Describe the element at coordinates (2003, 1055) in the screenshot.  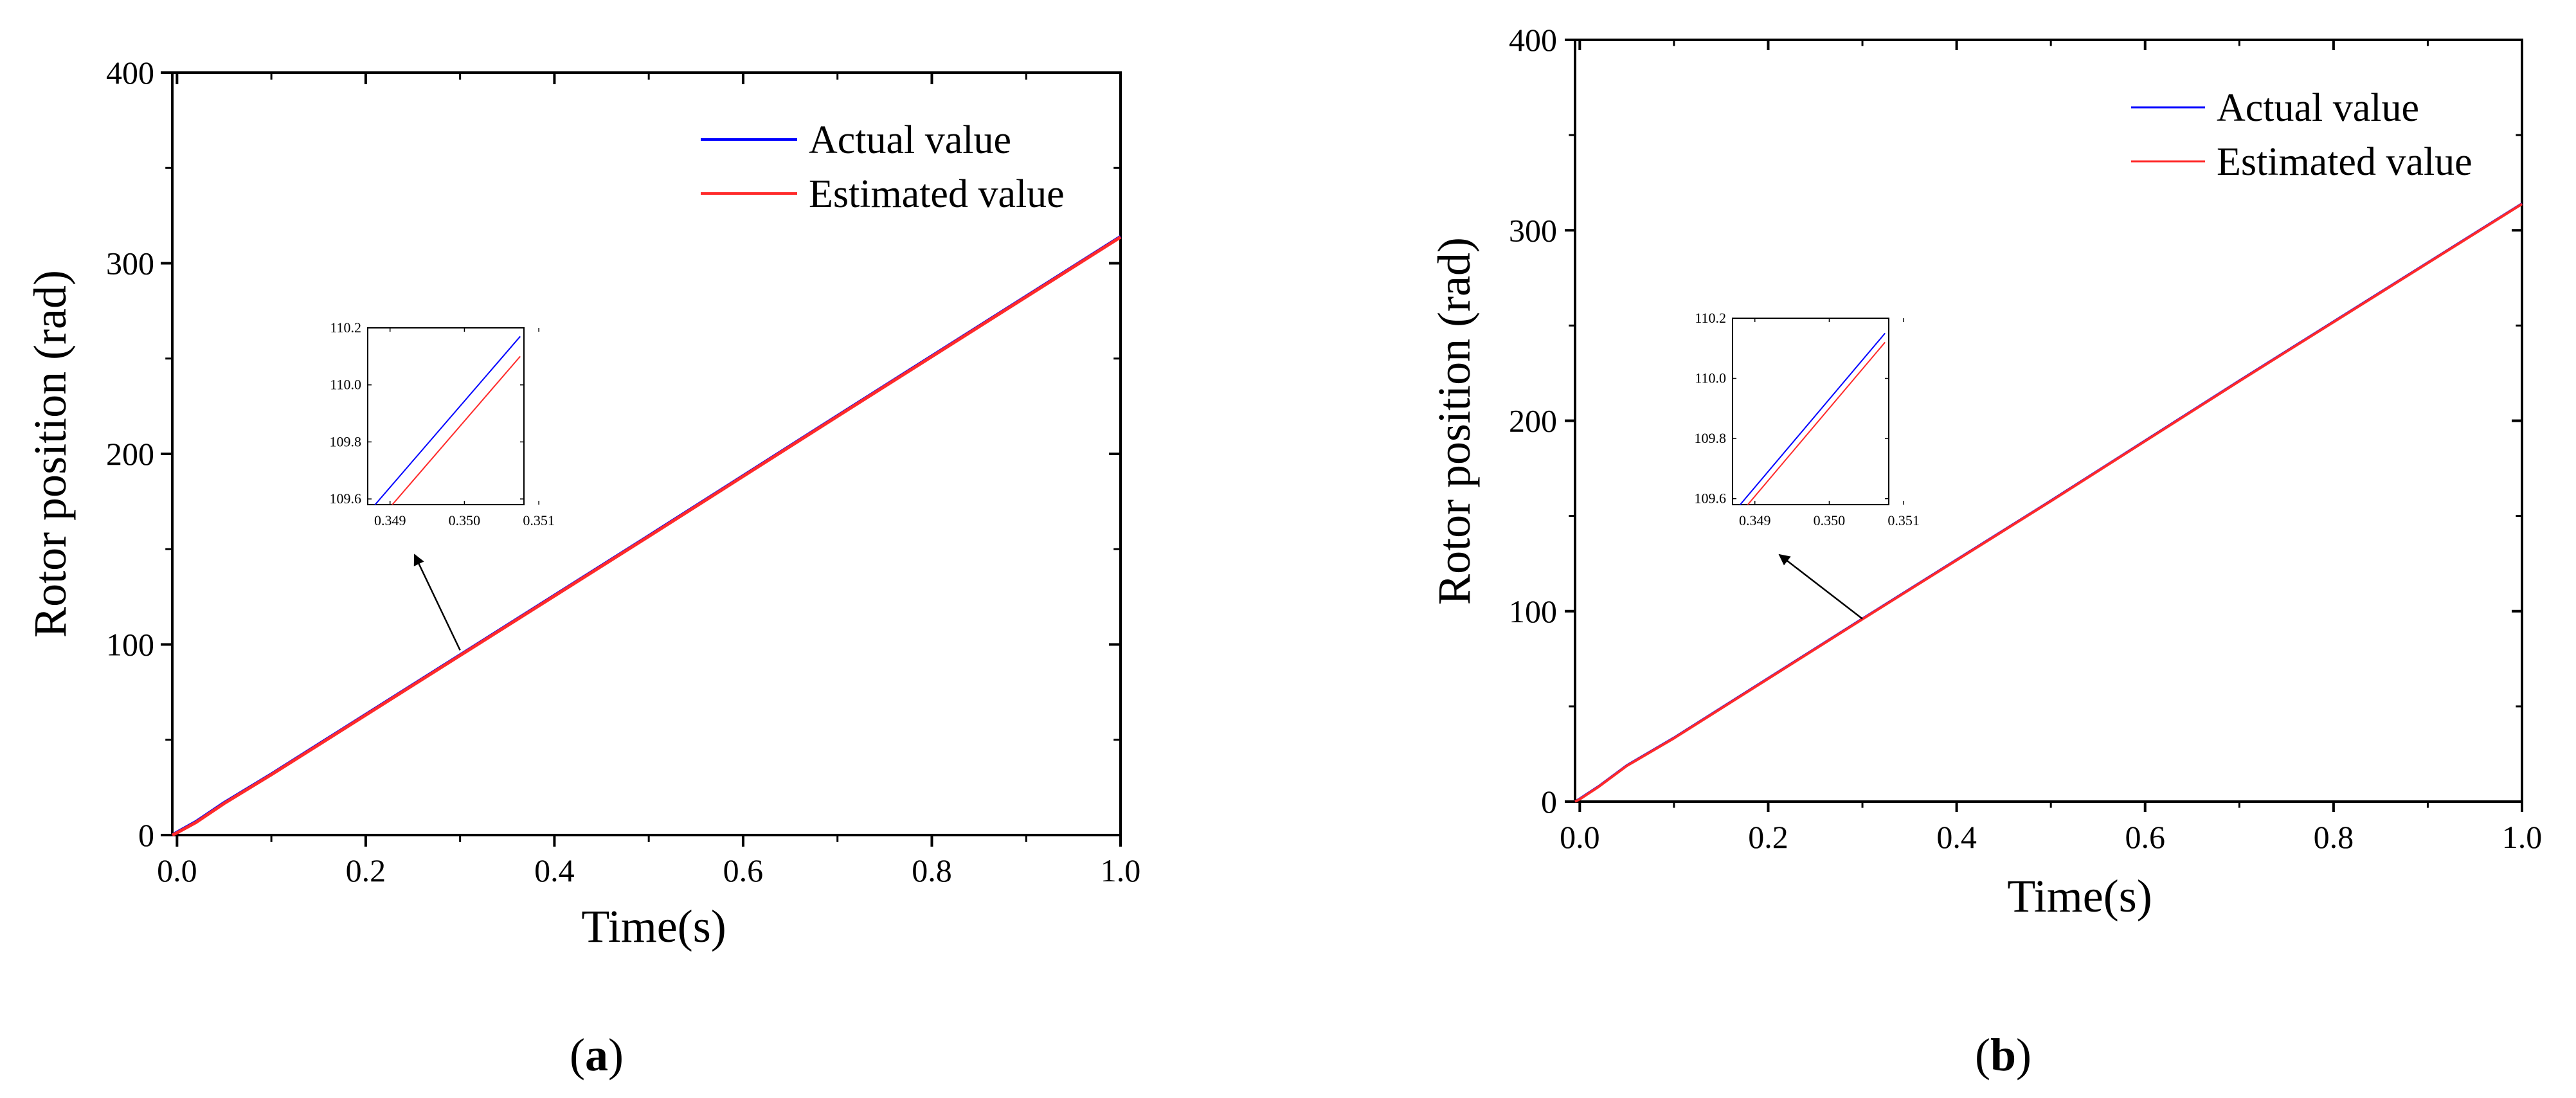
I see `panel-caption: (b)` at that location.